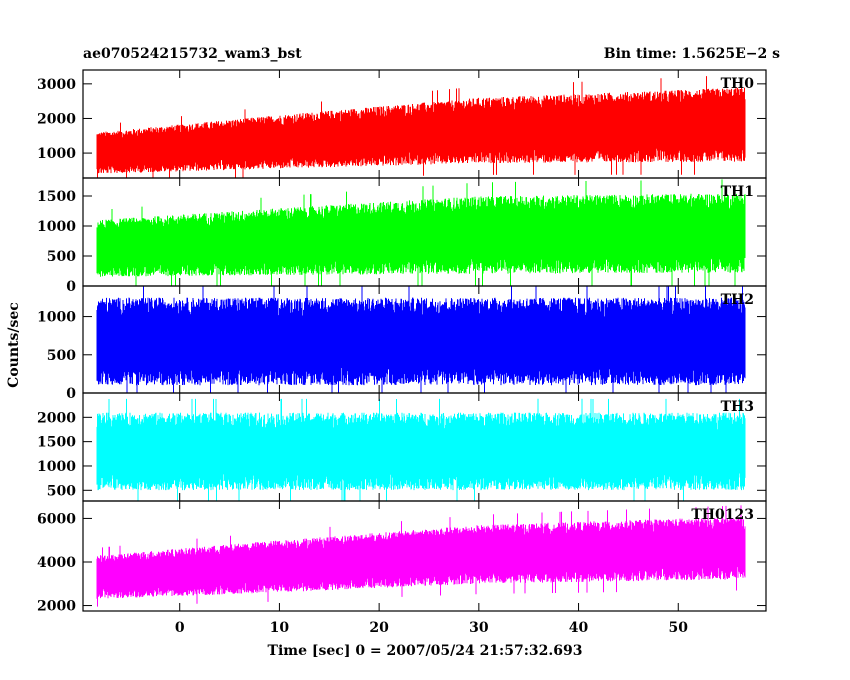 This screenshot has height=680, width=850. Describe the element at coordinates (421, 127) in the screenshot. I see `series-trace-th0` at that location.